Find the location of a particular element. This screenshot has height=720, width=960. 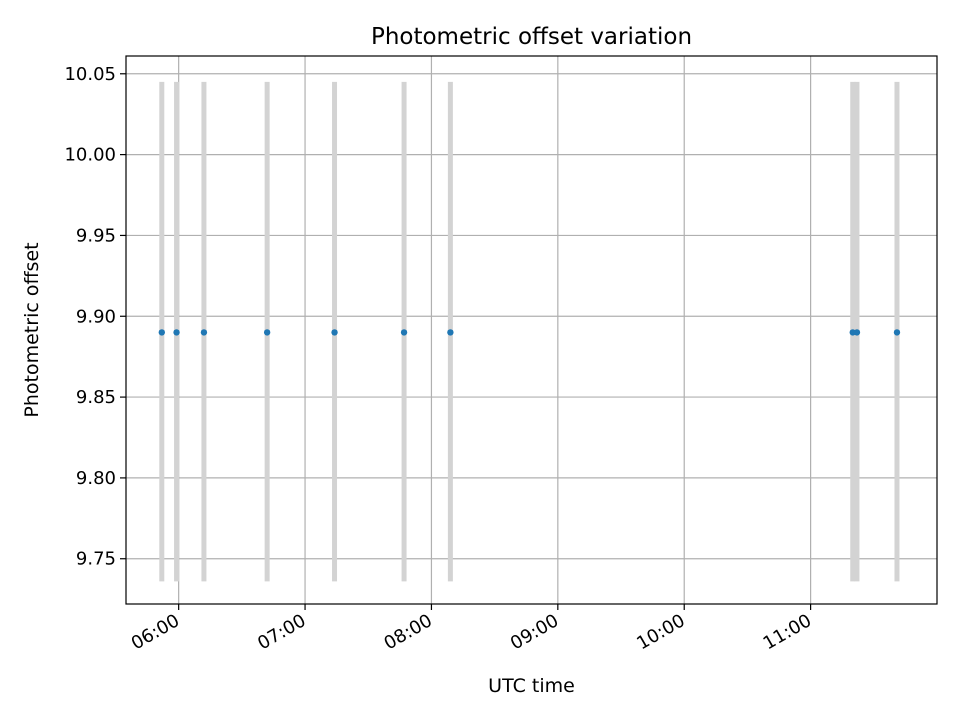

y-tick-label: 10.00 is located at coordinates (90, 155).